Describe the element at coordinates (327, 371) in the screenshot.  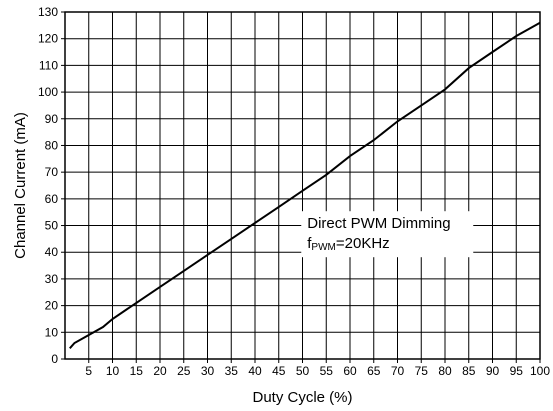
I see `x-tick-label: 55` at that location.